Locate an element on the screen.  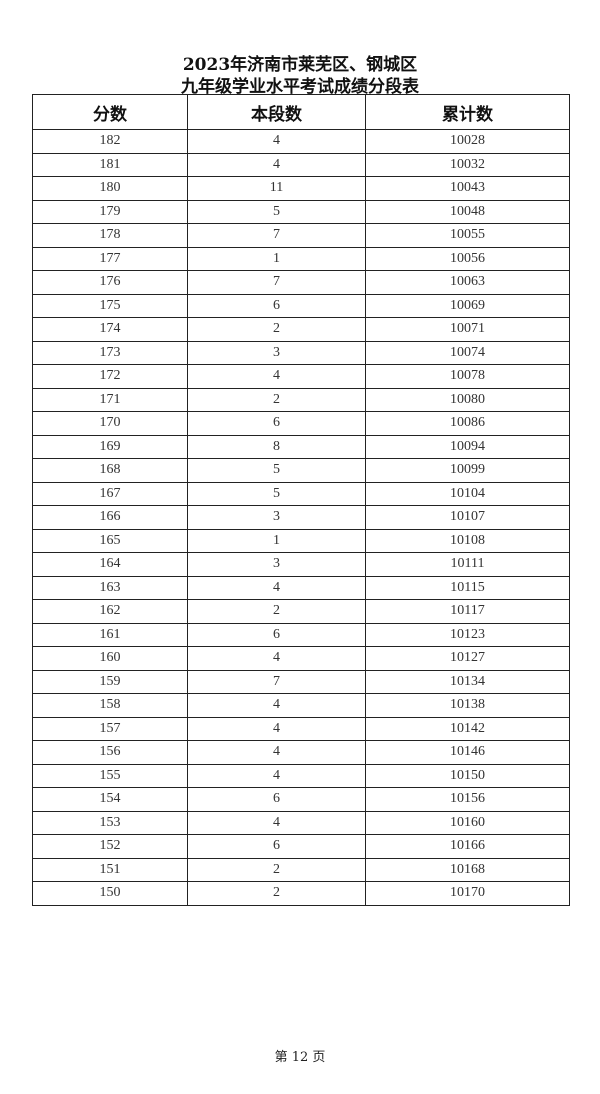
score-cell: 181 is located at coordinates (110, 164).